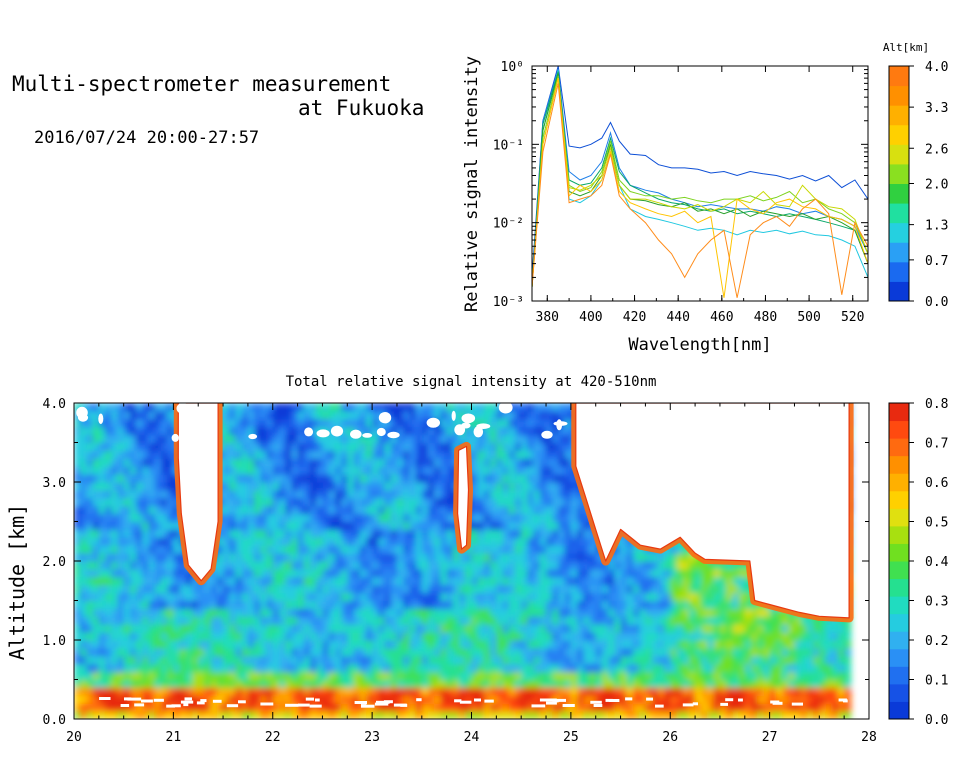 Image resolution: width=960 pixels, height=770 pixels. What do you see at coordinates (899, 134) in the screenshot?
I see `altitude-colorbar-cell` at bounding box center [899, 134].